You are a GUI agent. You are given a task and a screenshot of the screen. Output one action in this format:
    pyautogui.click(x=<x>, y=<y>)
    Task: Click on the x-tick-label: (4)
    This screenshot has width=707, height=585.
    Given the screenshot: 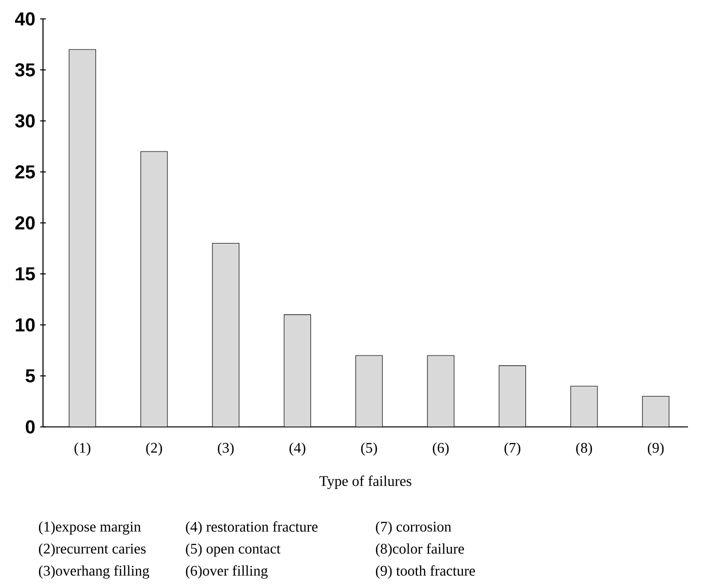 What is the action you would take?
    pyautogui.click(x=298, y=449)
    